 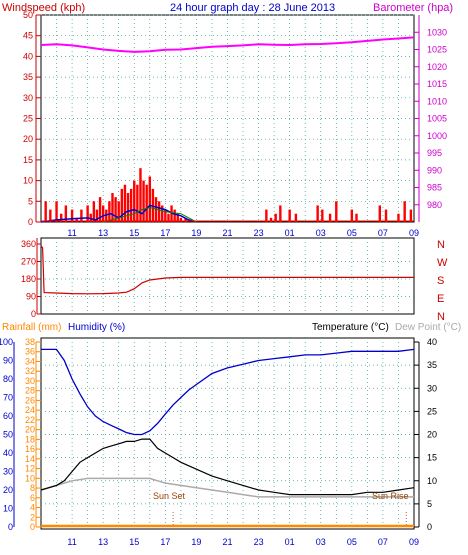 What do you see at coordinates (30, 361) in the screenshot?
I see `rain-tick-label: 34` at bounding box center [30, 361].